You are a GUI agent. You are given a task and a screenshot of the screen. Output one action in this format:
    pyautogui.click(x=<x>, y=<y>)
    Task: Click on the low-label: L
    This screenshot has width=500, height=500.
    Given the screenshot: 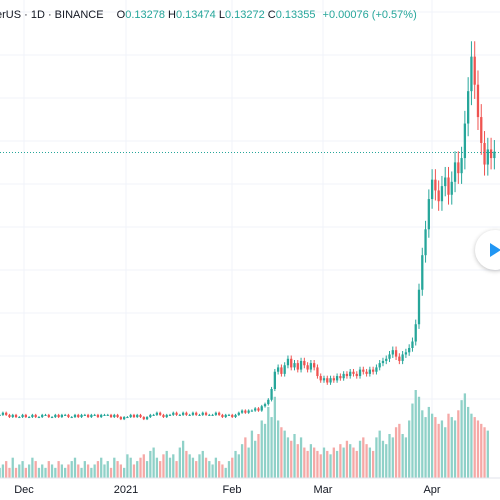 What is the action you would take?
    pyautogui.click(x=221, y=15)
    